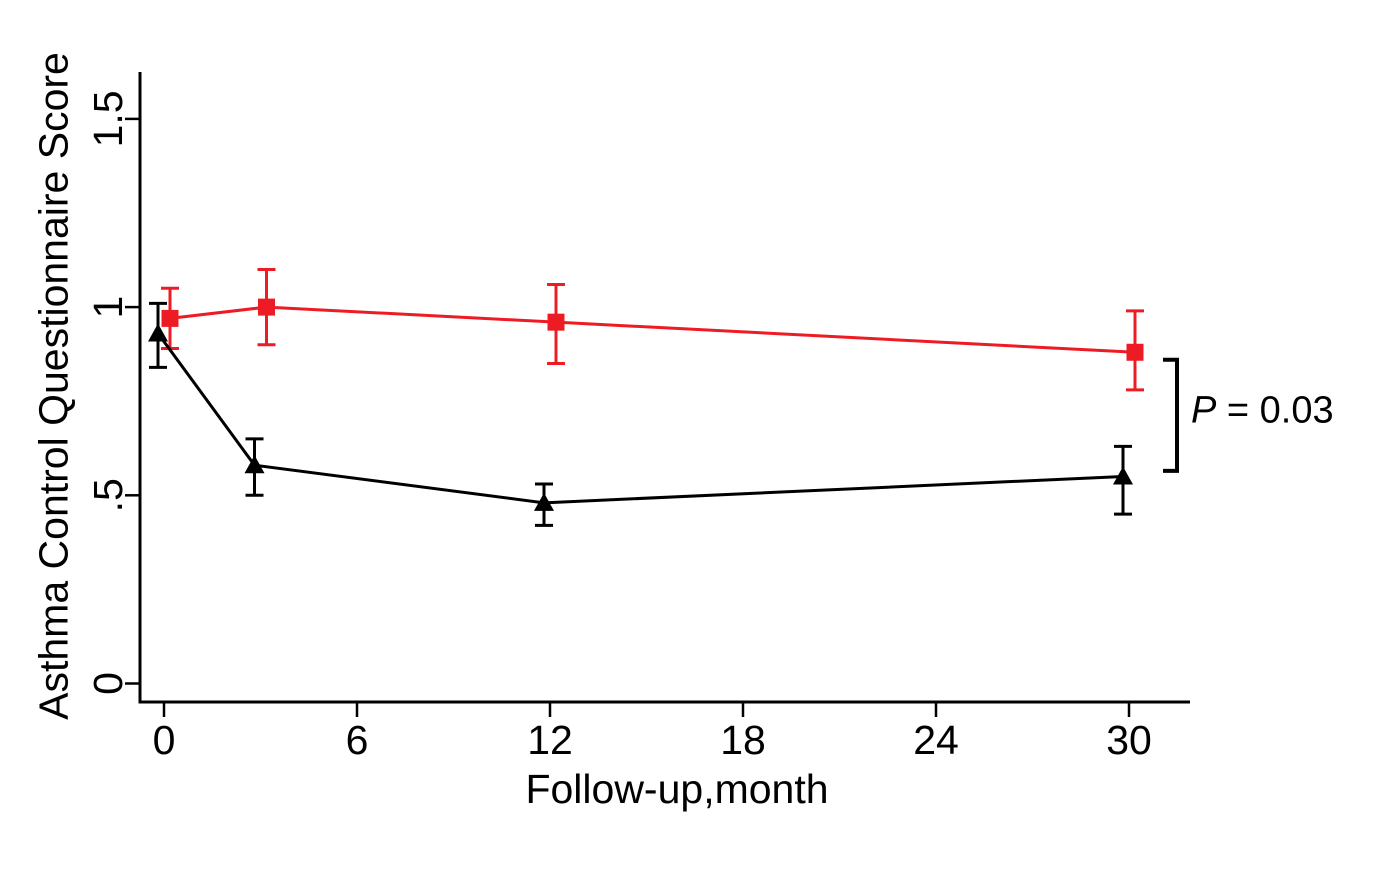 The width and height of the screenshot is (1388, 874). What do you see at coordinates (53, 386) in the screenshot?
I see `y-axis-title: Asthma Control Questionnaire Score` at bounding box center [53, 386].